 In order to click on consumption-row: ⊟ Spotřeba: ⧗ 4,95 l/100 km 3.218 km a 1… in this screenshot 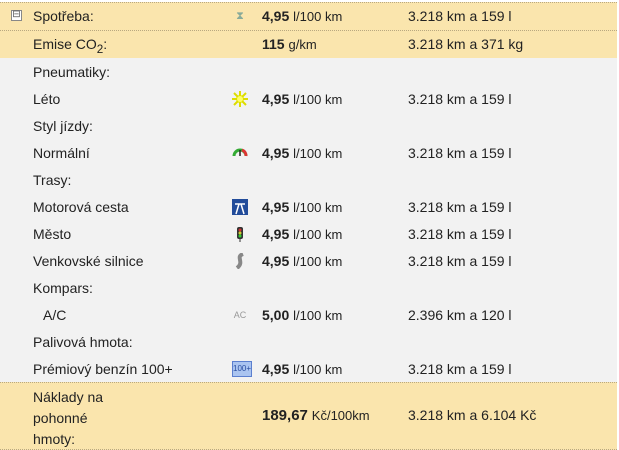, I will do `click(308, 16)`.